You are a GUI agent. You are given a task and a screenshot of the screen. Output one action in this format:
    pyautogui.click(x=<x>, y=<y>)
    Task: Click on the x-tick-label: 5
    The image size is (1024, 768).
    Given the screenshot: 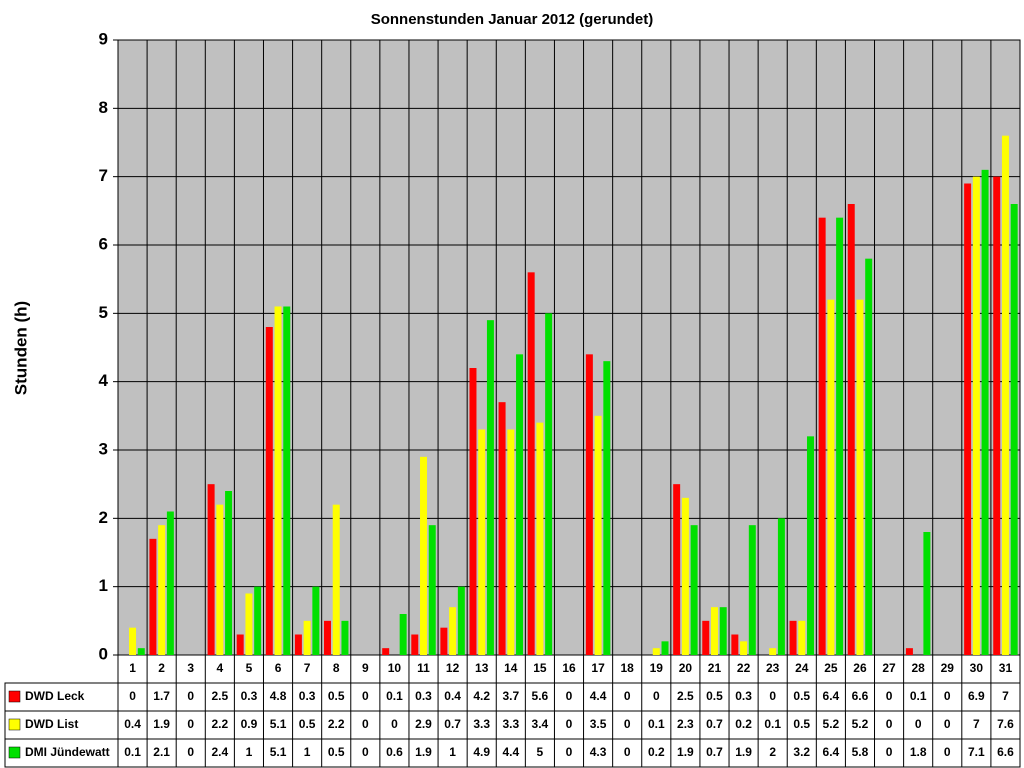 What is the action you would take?
    pyautogui.click(x=249, y=668)
    